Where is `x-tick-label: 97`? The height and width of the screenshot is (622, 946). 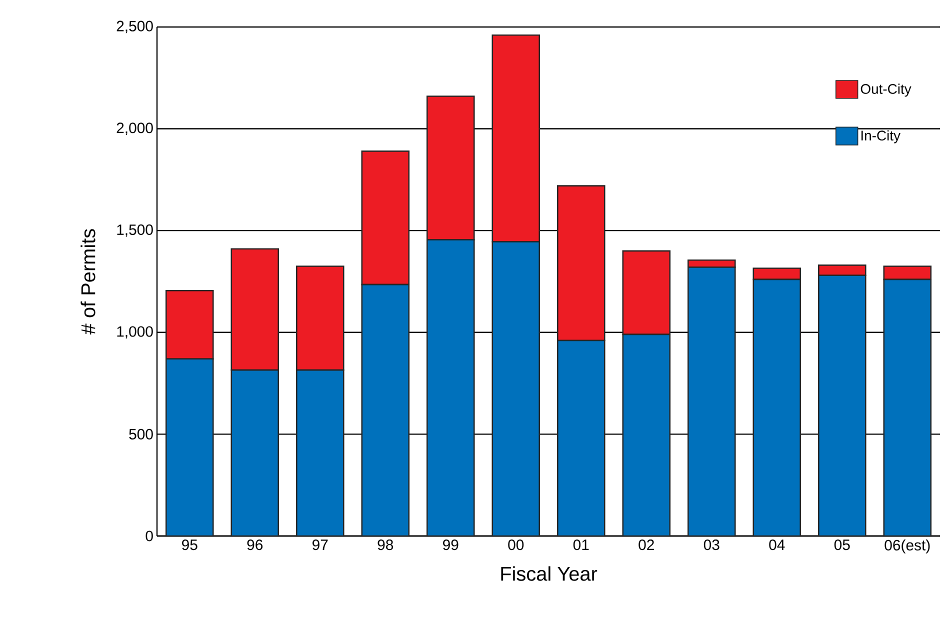 x-tick-label: 97 is located at coordinates (320, 545).